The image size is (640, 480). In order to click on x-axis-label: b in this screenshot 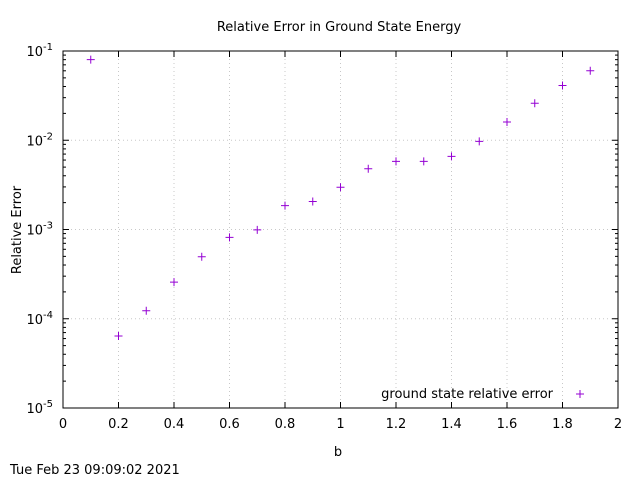, I will do `click(338, 452)`.